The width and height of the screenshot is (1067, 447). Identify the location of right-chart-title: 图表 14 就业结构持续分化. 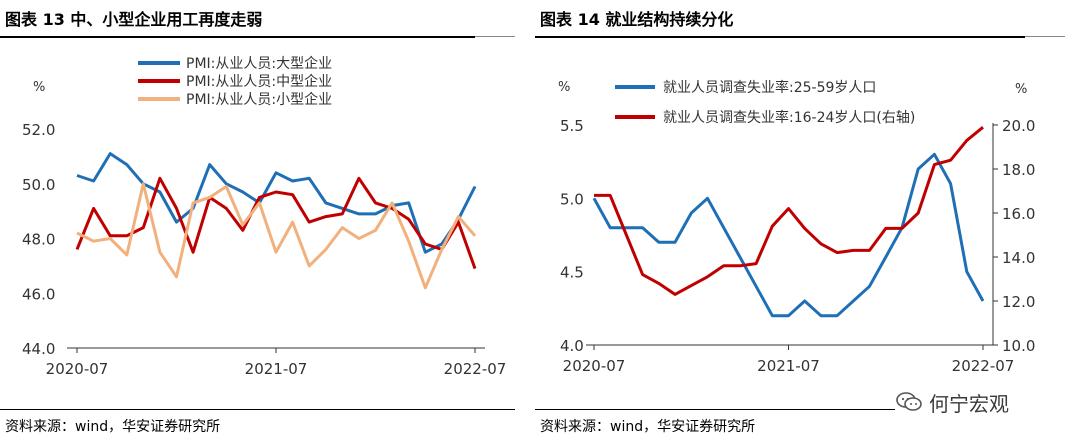
(637, 19).